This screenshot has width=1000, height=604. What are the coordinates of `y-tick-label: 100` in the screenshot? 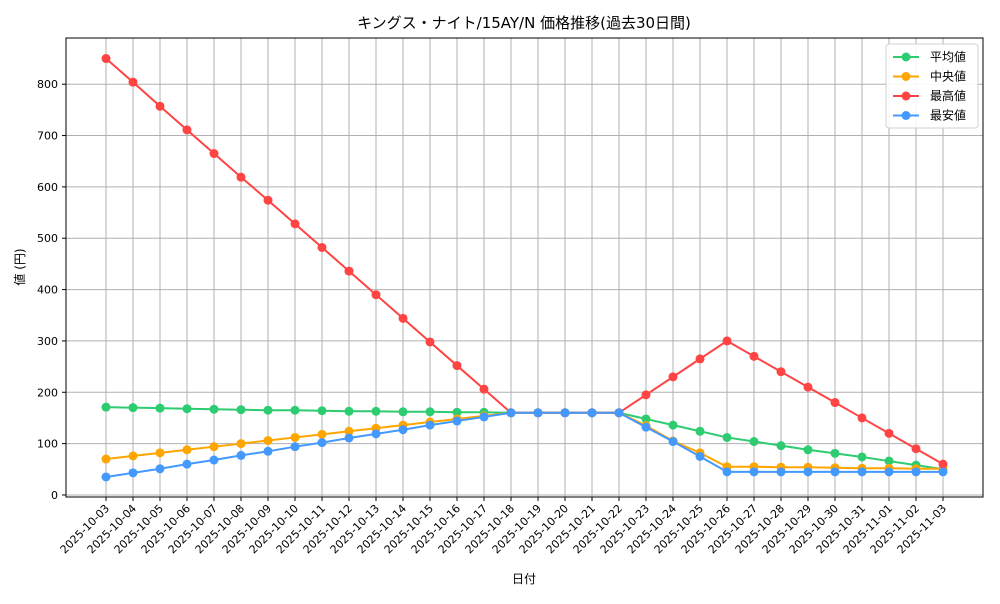 It's located at (47, 444).